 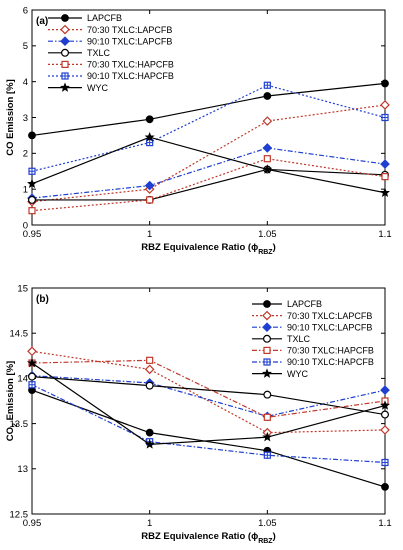 What do you see at coordinates (25, 118) in the screenshot?
I see `y-tick-label: 3` at bounding box center [25, 118].